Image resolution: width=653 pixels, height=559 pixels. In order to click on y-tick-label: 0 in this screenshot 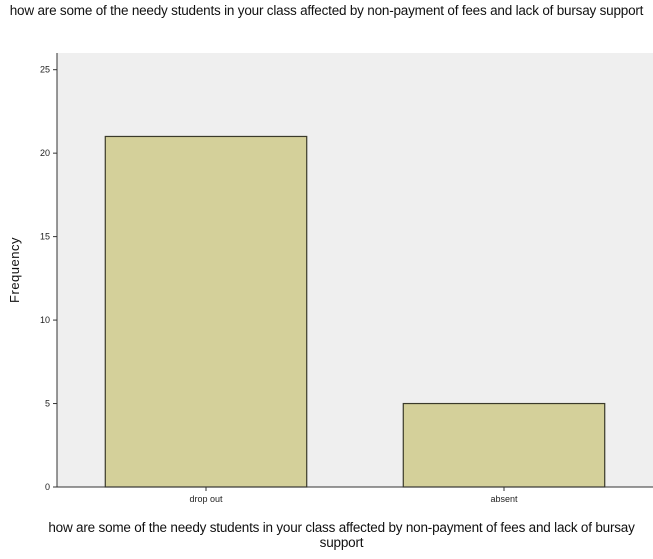, I will do `click(47, 487)`.